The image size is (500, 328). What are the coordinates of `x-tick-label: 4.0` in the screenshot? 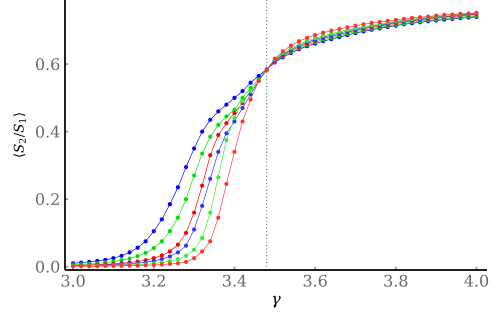 It's located at (476, 280).